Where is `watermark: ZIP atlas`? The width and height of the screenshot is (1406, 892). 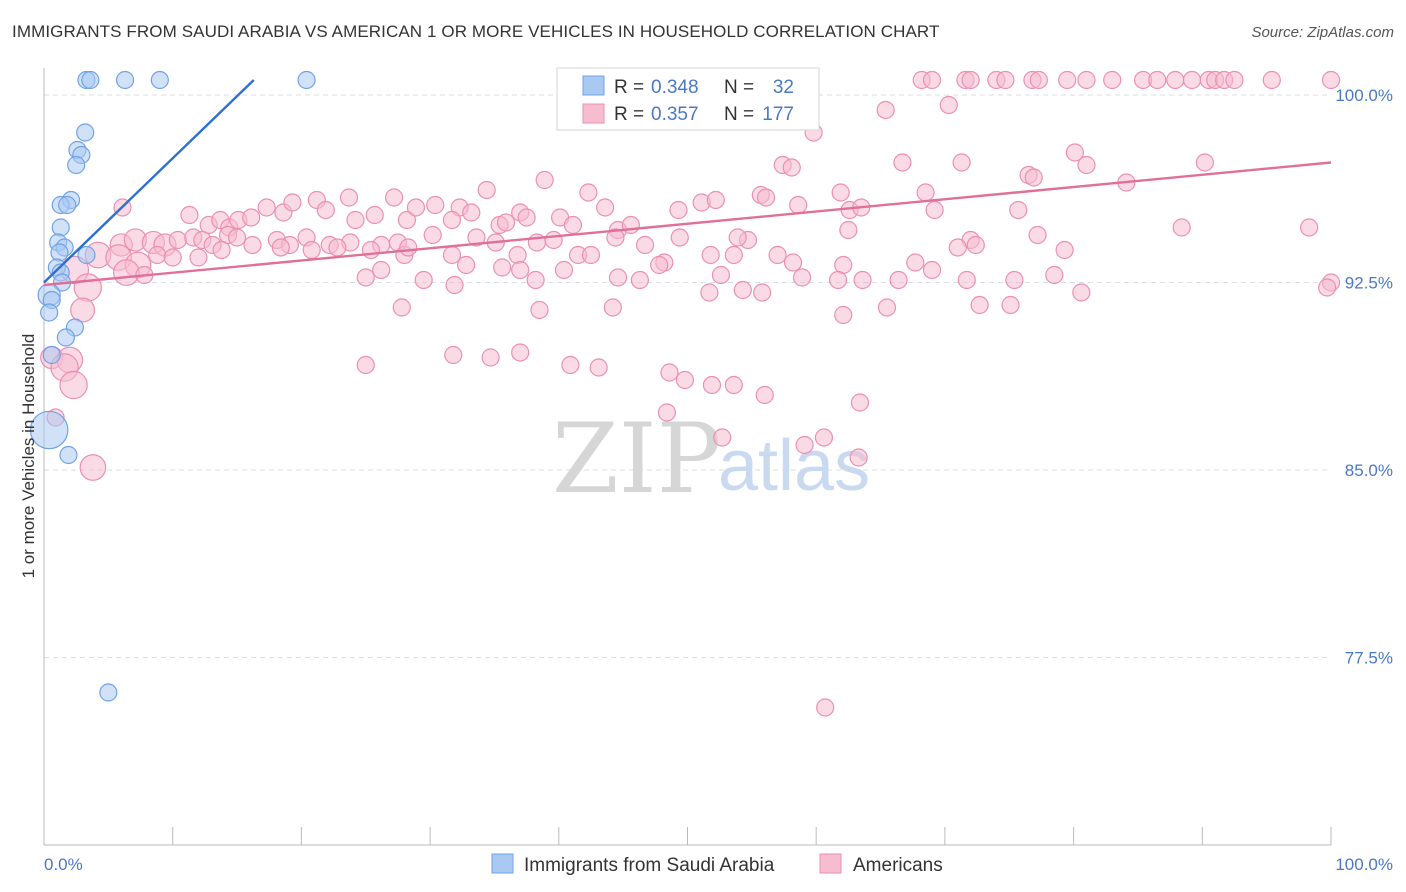 watermark: ZIP atlas is located at coordinates (711, 459).